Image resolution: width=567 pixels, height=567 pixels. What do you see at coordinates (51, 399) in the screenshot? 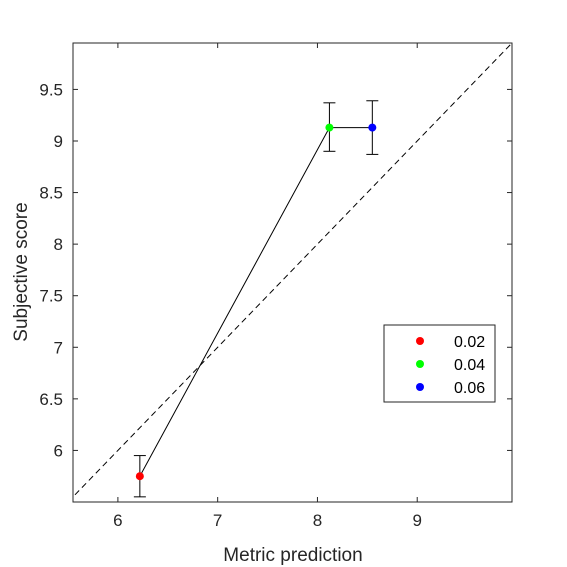
I see `y-tick-label-1: 6.5` at bounding box center [51, 399].